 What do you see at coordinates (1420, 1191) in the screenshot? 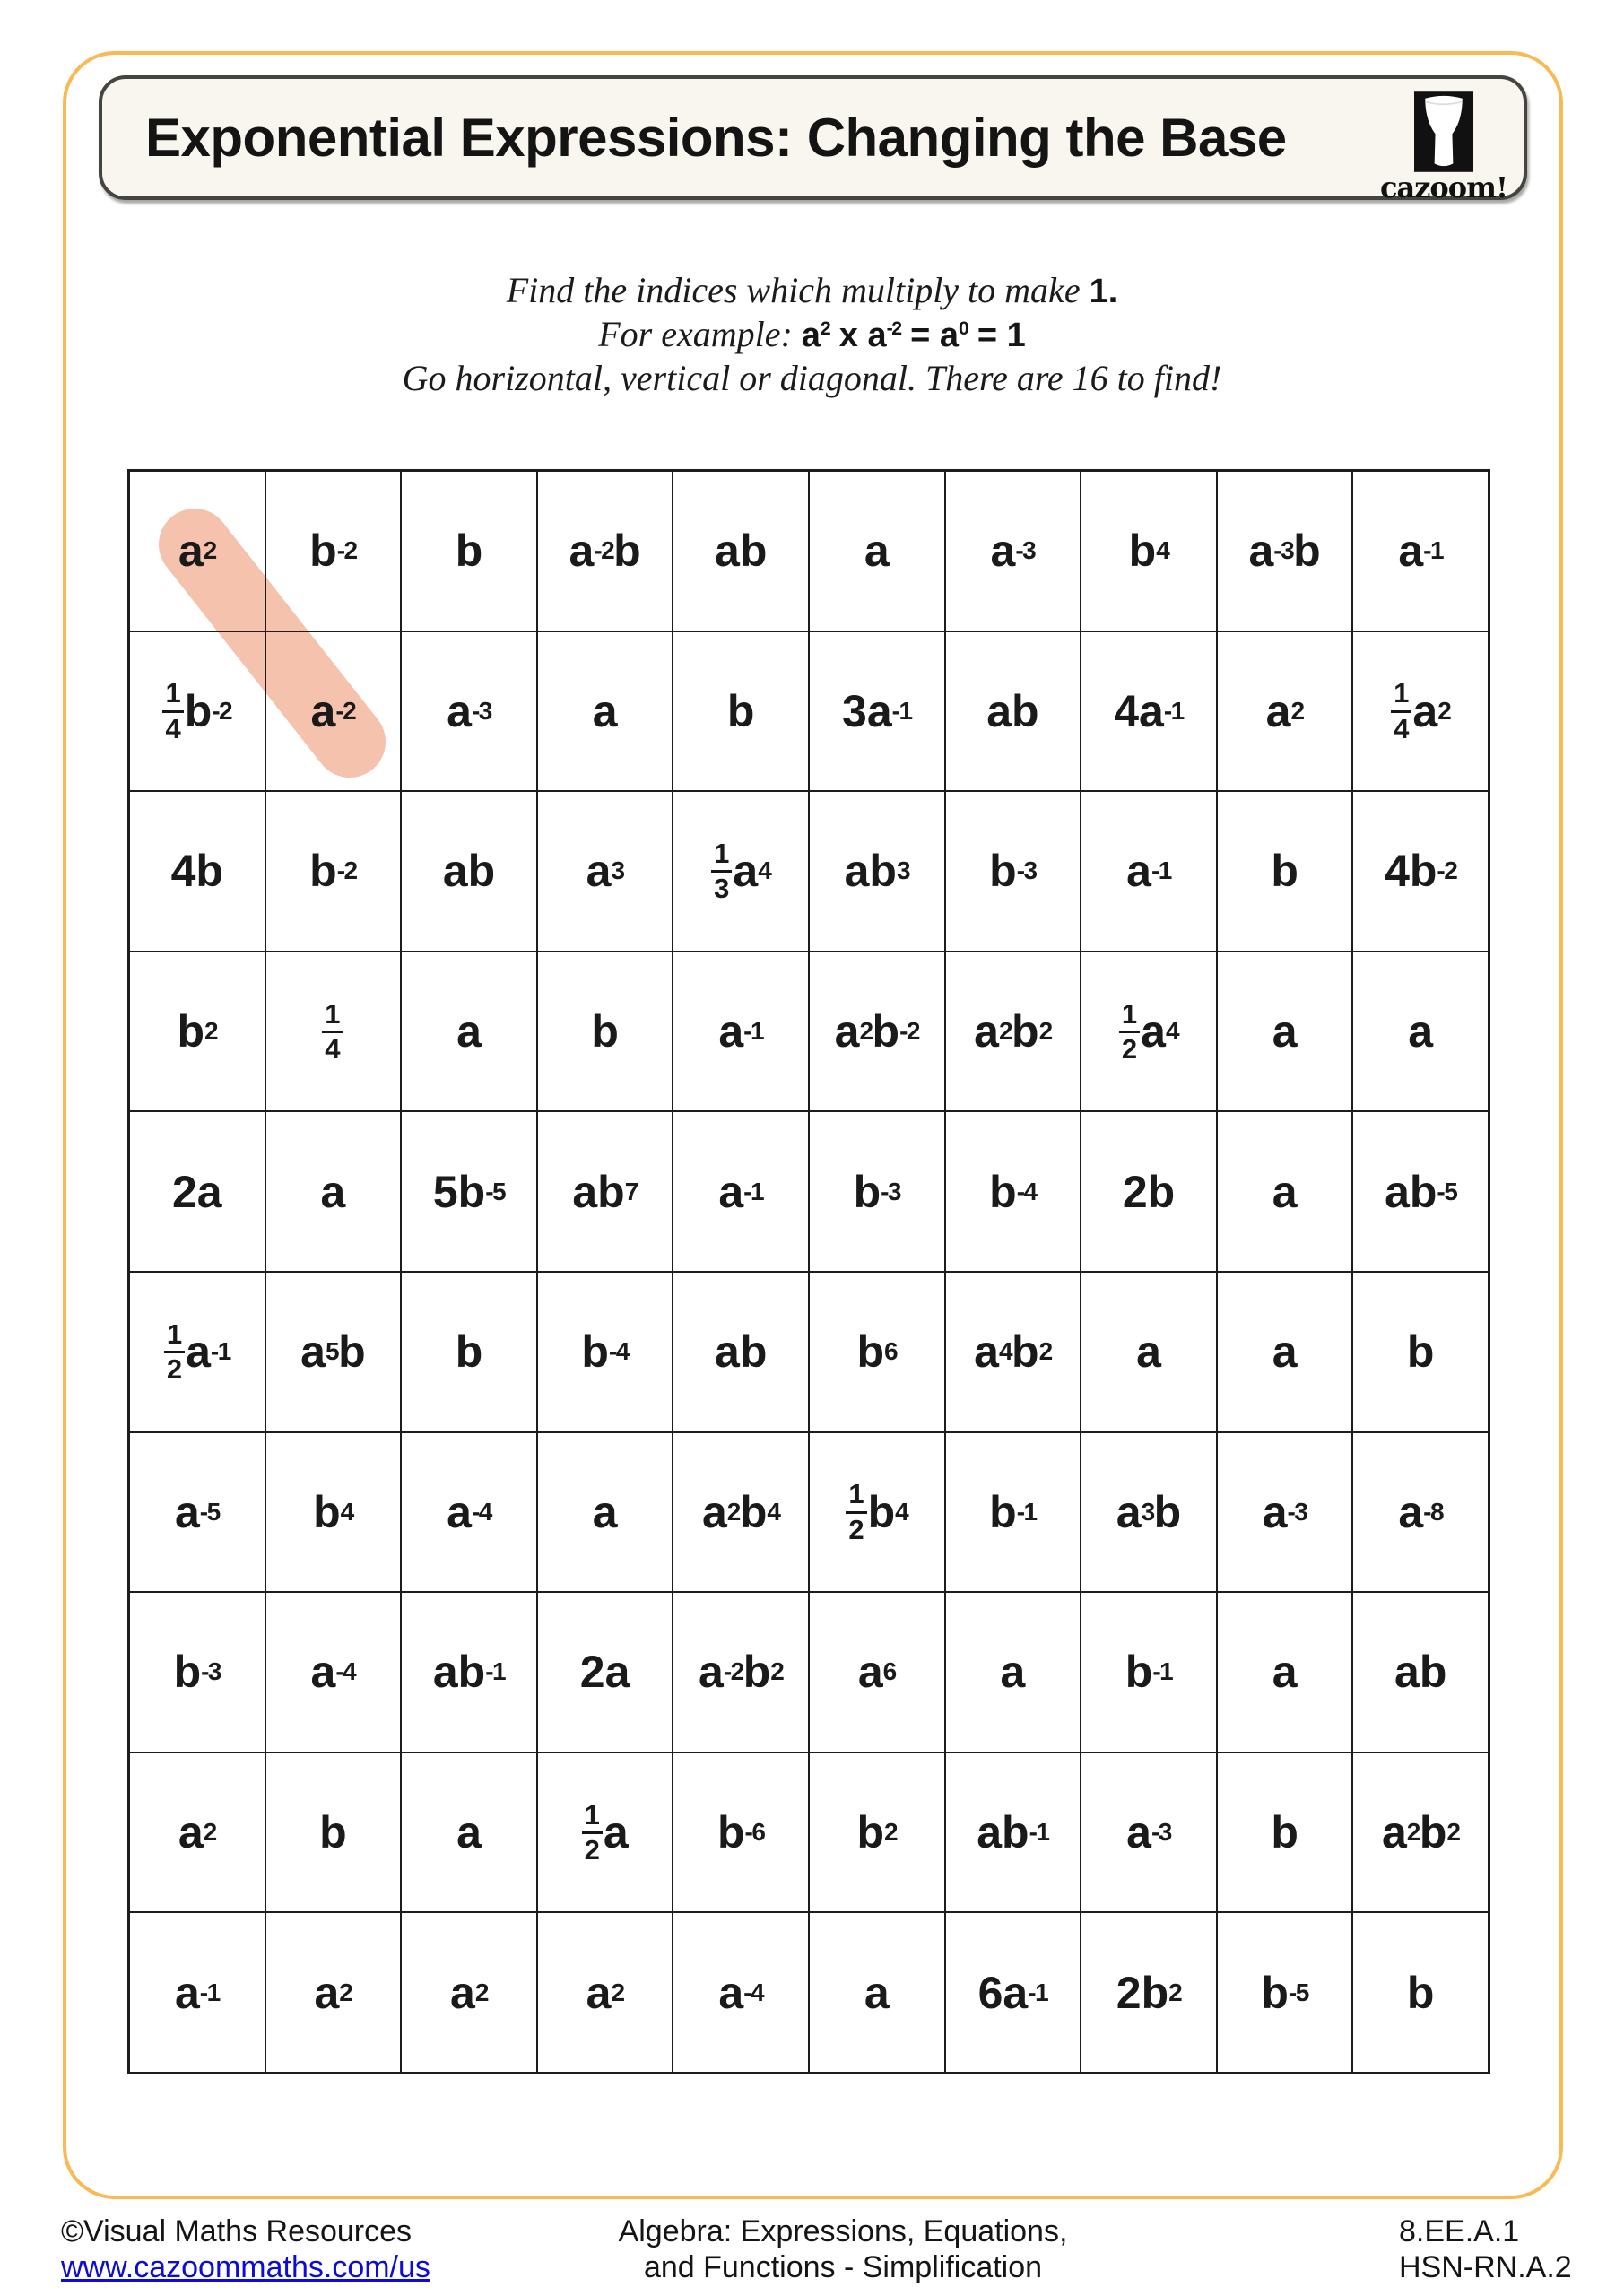
I see `grid-cell-r5c10: ab -5` at bounding box center [1420, 1191].